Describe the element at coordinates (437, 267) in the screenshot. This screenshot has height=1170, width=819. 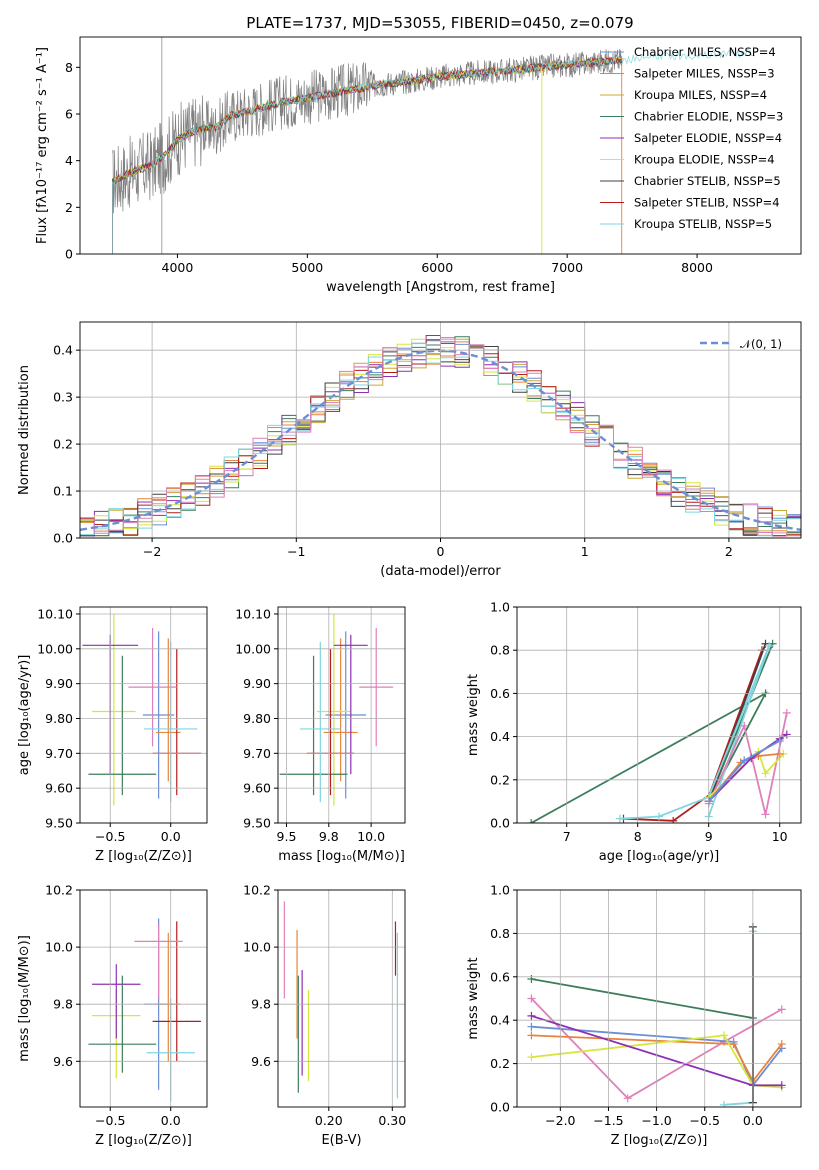
I see `x-tick-label: 6000` at that location.